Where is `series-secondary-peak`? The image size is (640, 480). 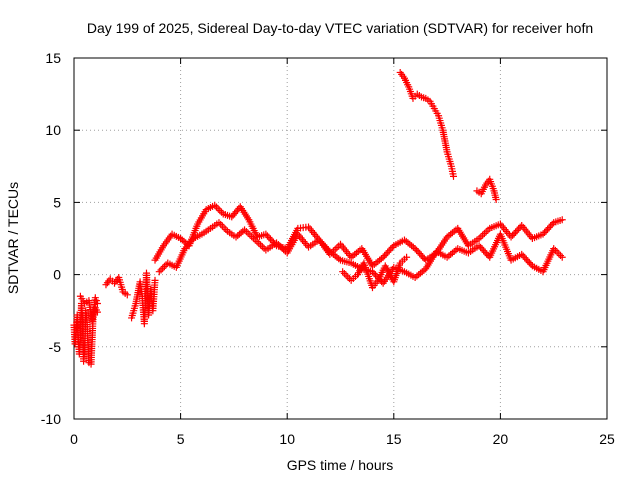
series-secondary-peak is located at coordinates (486, 189).